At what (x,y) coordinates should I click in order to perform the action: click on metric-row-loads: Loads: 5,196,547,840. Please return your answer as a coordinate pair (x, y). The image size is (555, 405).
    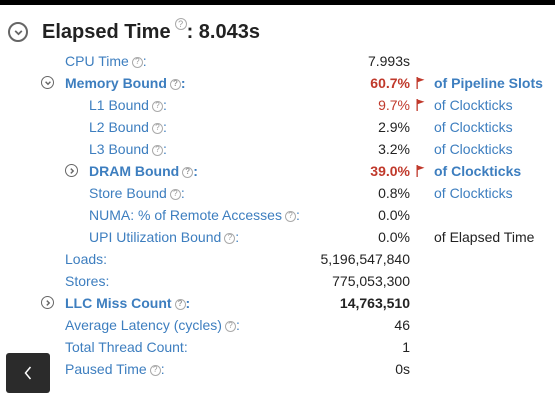
    Looking at the image, I should click on (277, 259).